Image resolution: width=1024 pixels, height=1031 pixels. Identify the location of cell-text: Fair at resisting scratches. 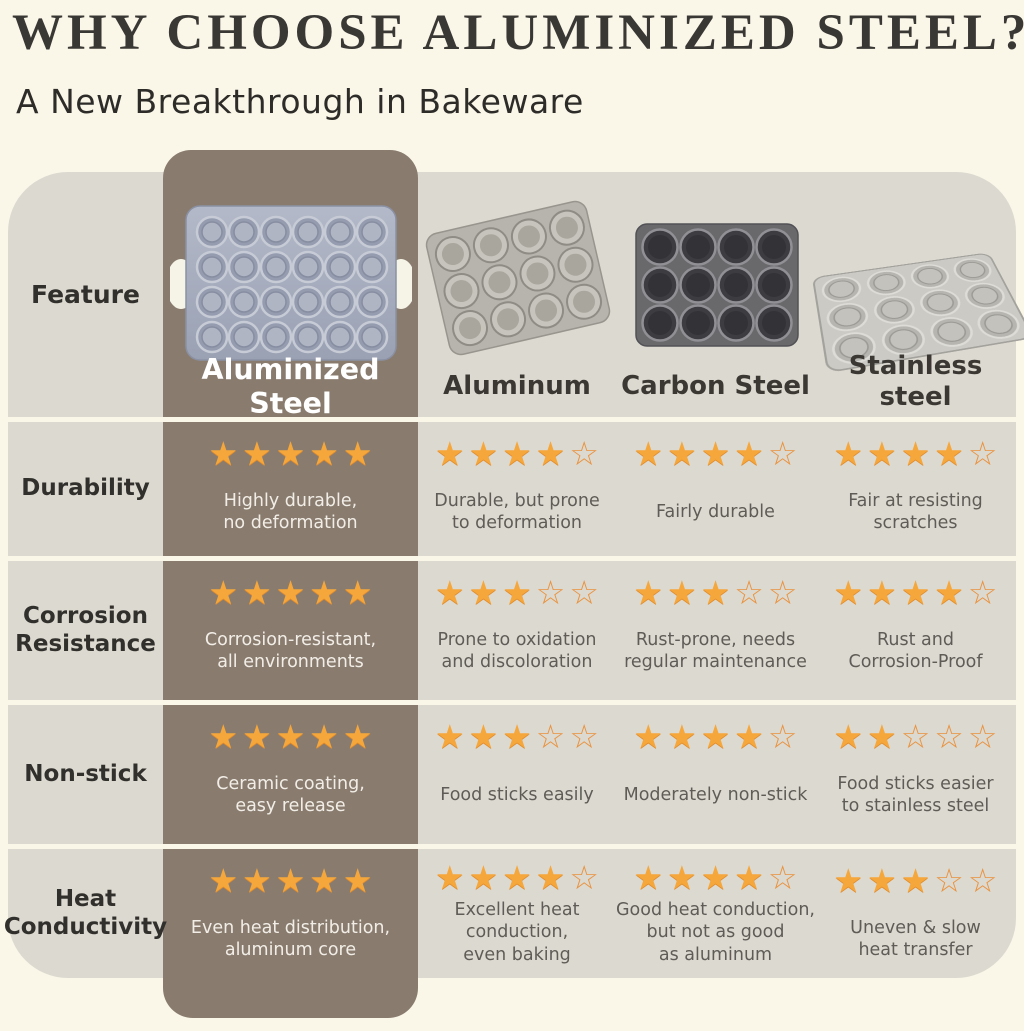
(915, 511).